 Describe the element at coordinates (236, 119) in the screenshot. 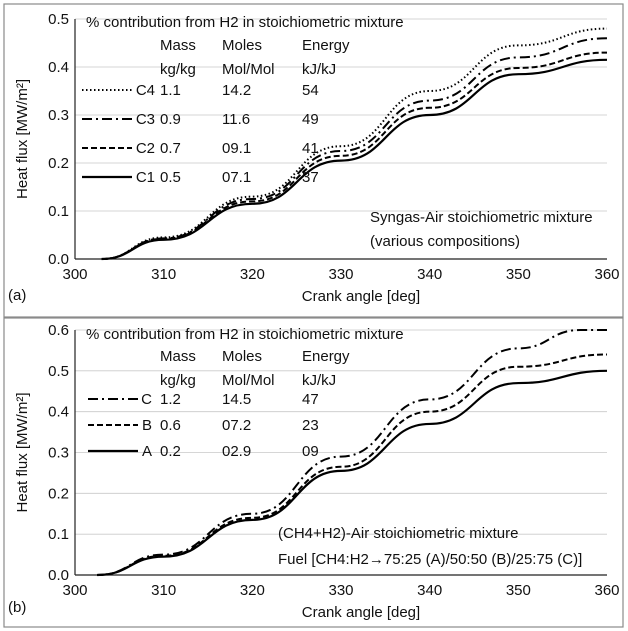

I see `legend-moles: 11.6` at that location.